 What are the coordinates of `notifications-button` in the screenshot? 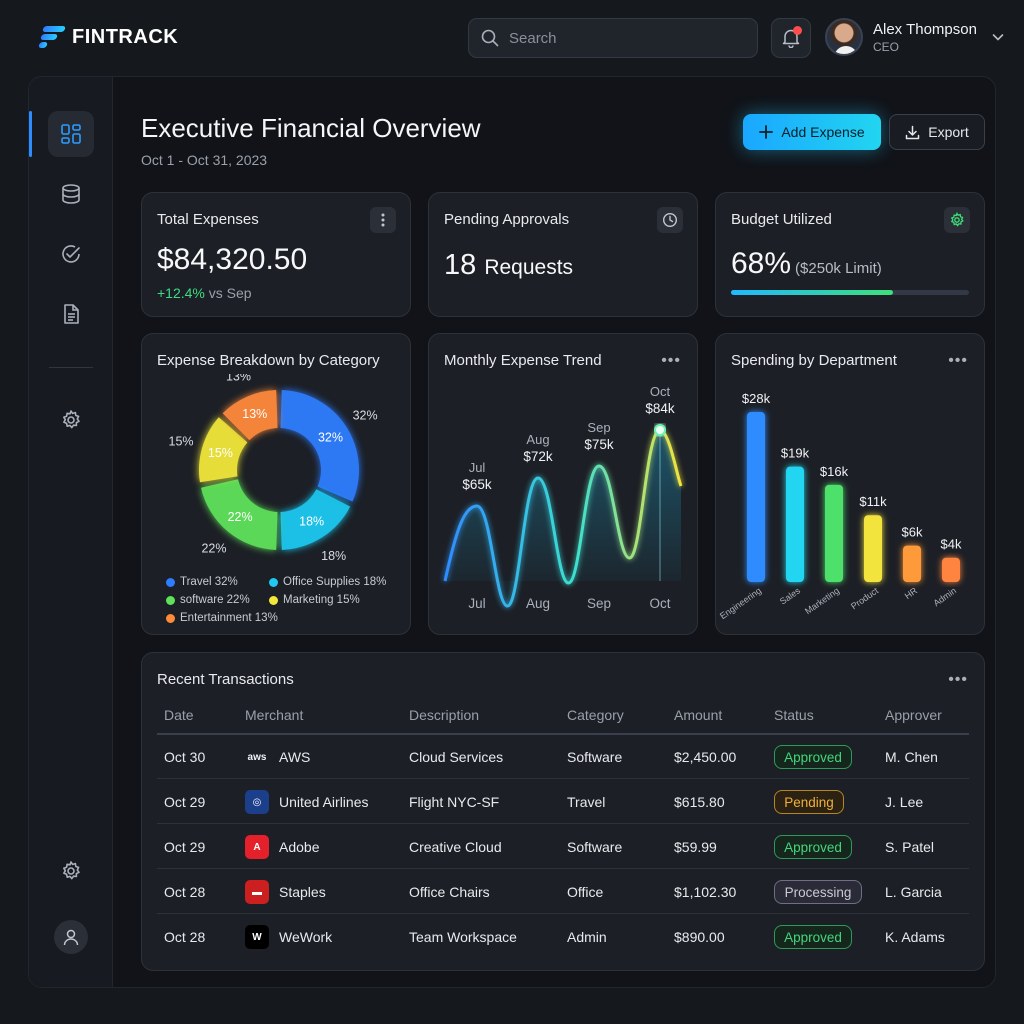 It's located at (791, 38).